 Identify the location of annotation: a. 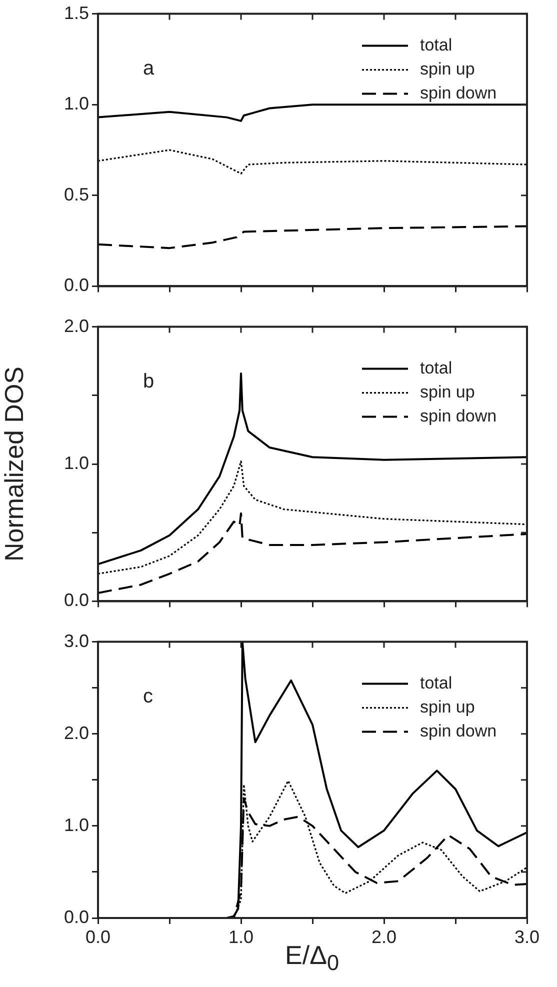
(149, 68).